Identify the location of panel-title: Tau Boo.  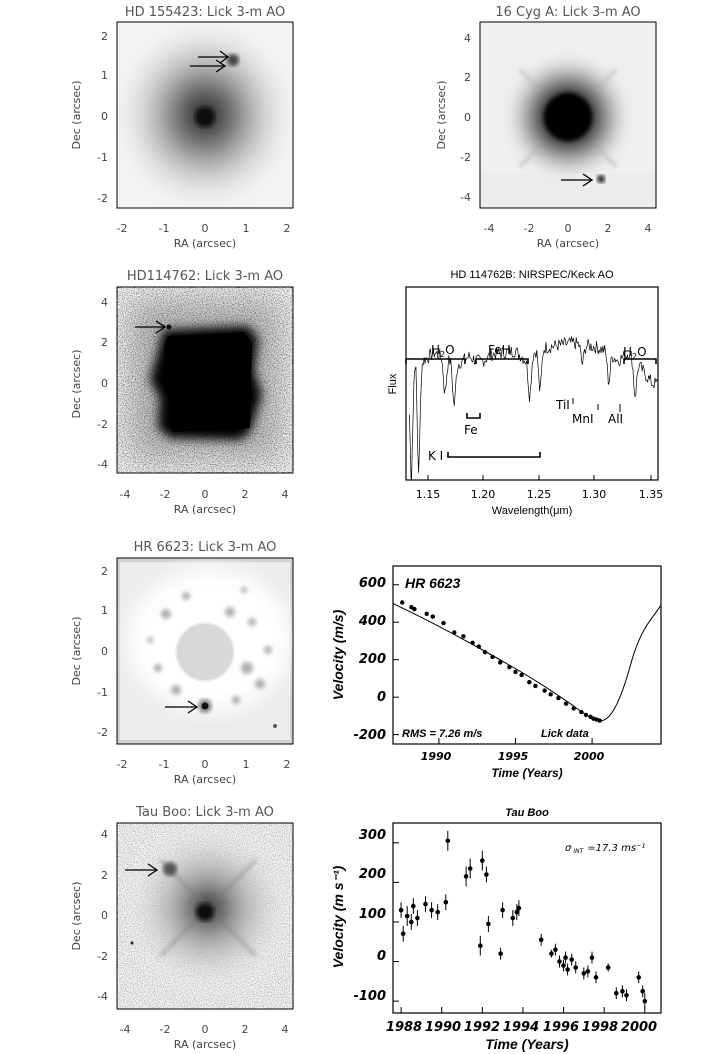
(527, 813).